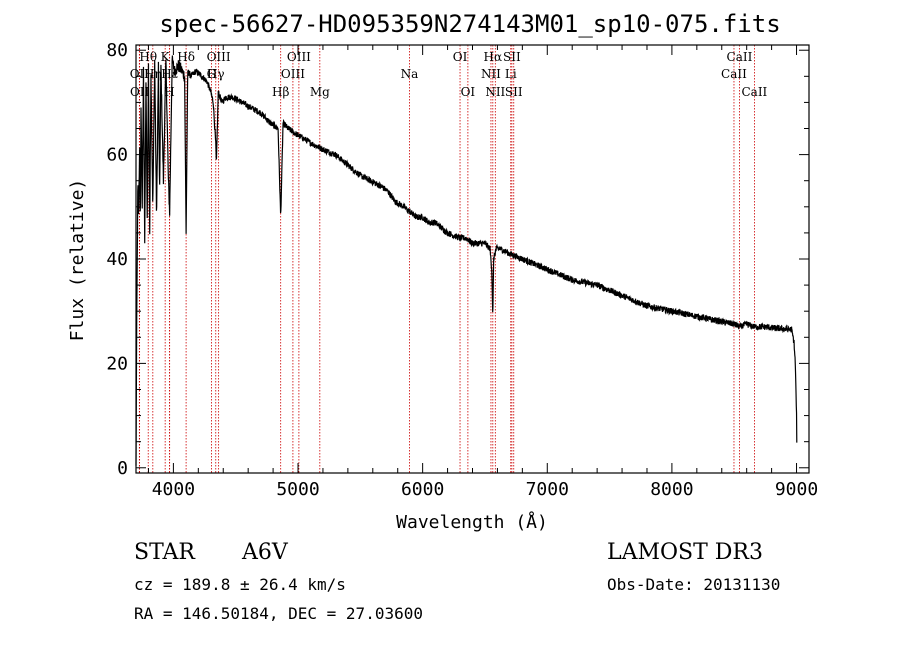 The width and height of the screenshot is (900, 649). I want to click on x-tick-label: 9000, so click(796, 489).